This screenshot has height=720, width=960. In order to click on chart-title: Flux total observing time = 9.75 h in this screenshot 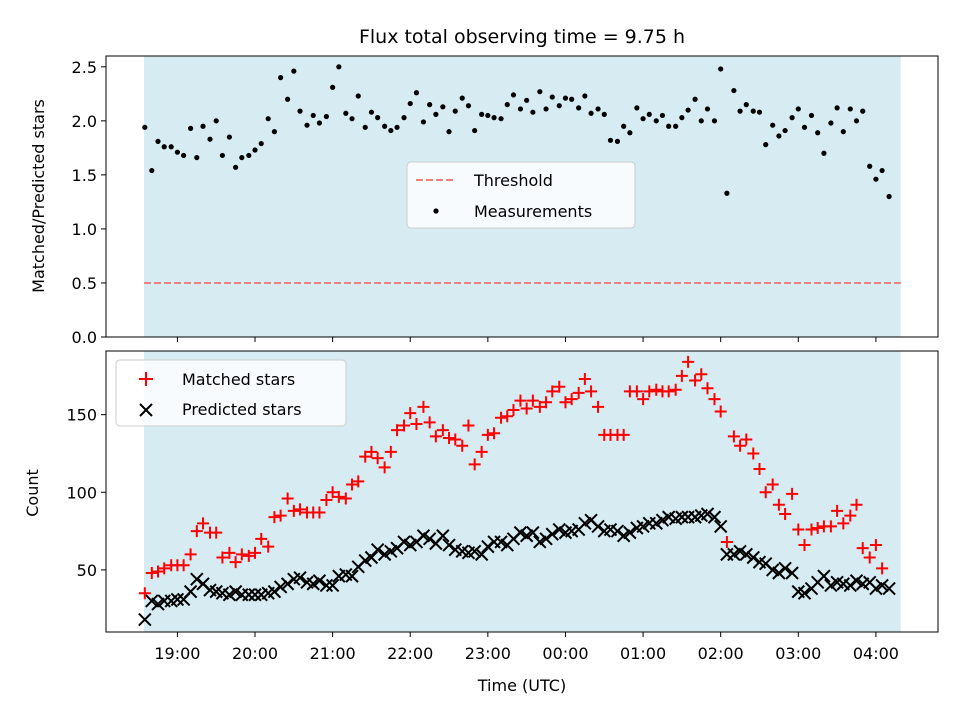, I will do `click(522, 37)`.